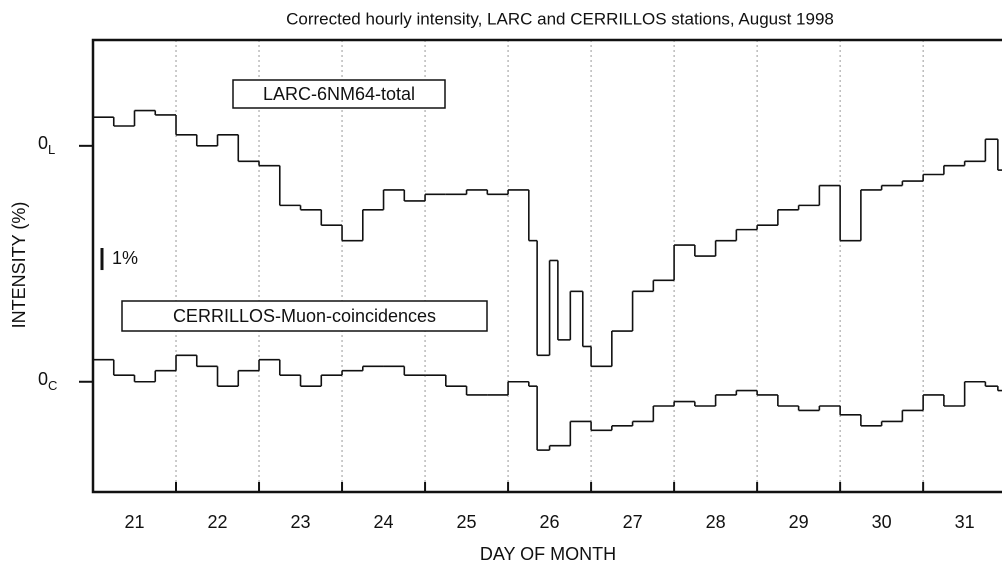 The height and width of the screenshot is (572, 1002). What do you see at coordinates (633, 522) in the screenshot?
I see `x-tick-label: 27` at bounding box center [633, 522].